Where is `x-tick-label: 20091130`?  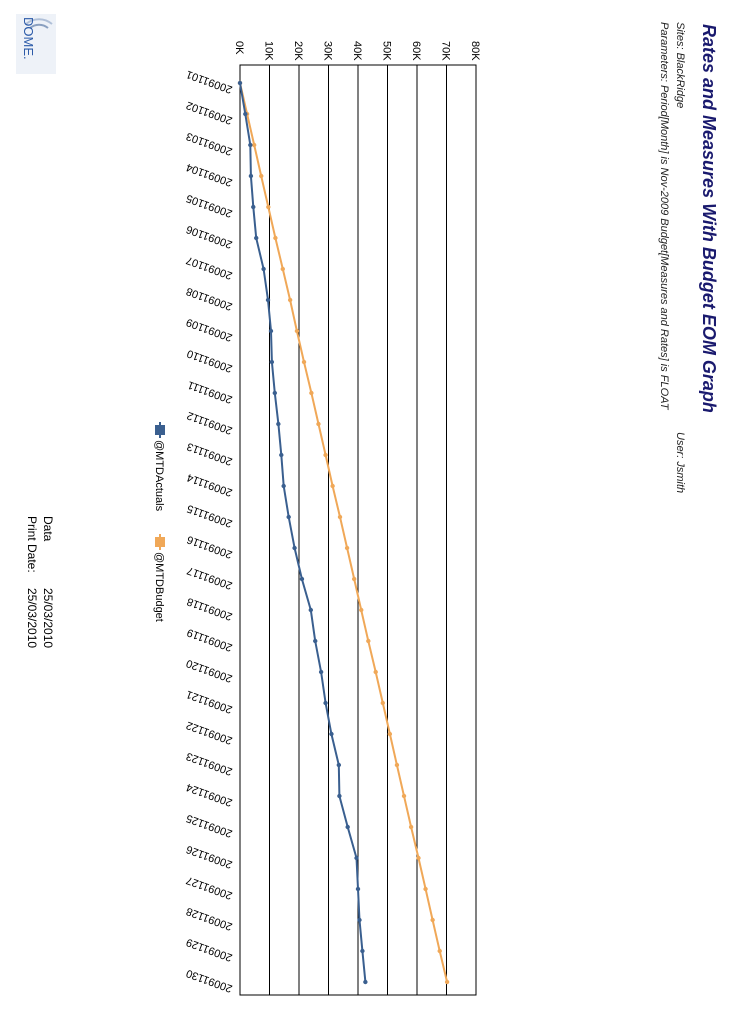
x-tick-label: 20091130 is located at coordinates (209, 981).